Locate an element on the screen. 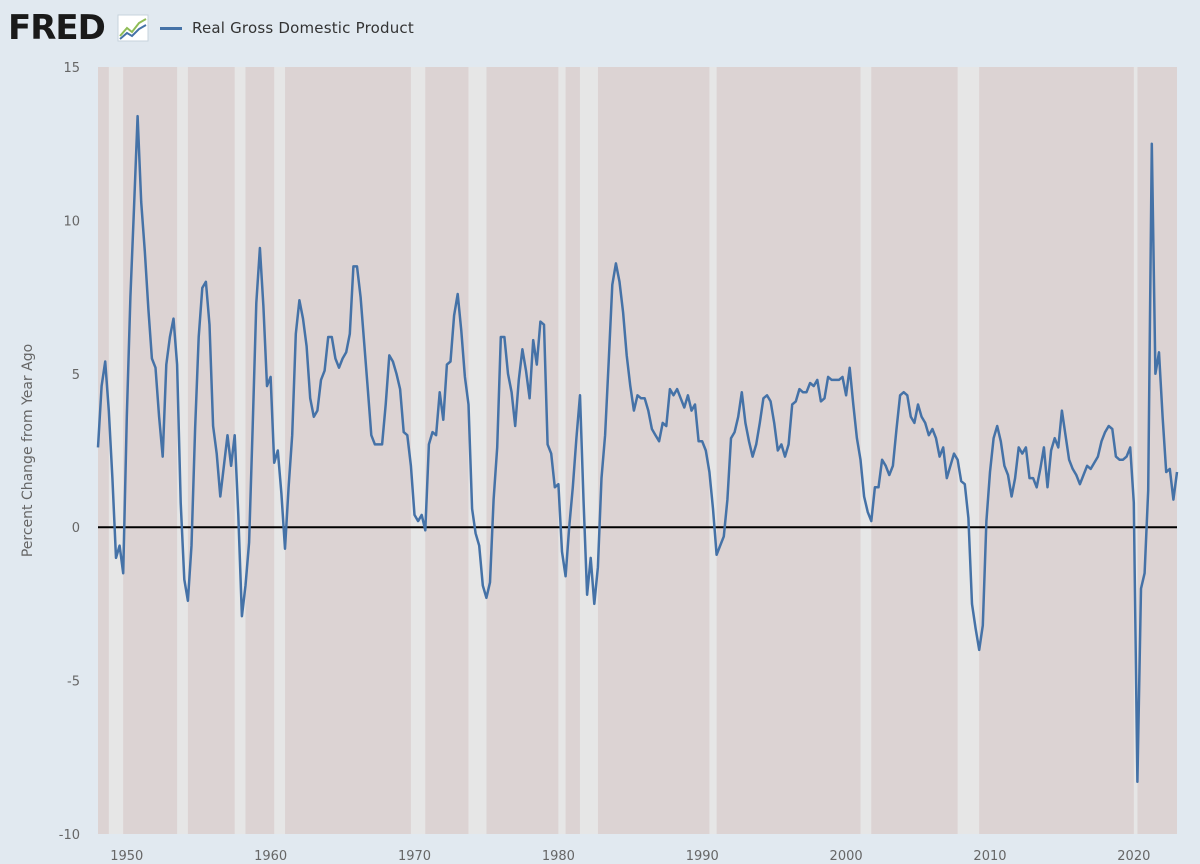 The image size is (1200, 864). x-axis-ticks: 1950 1960 1970 1980 1990 2000 2010 2020 is located at coordinates (630, 856).